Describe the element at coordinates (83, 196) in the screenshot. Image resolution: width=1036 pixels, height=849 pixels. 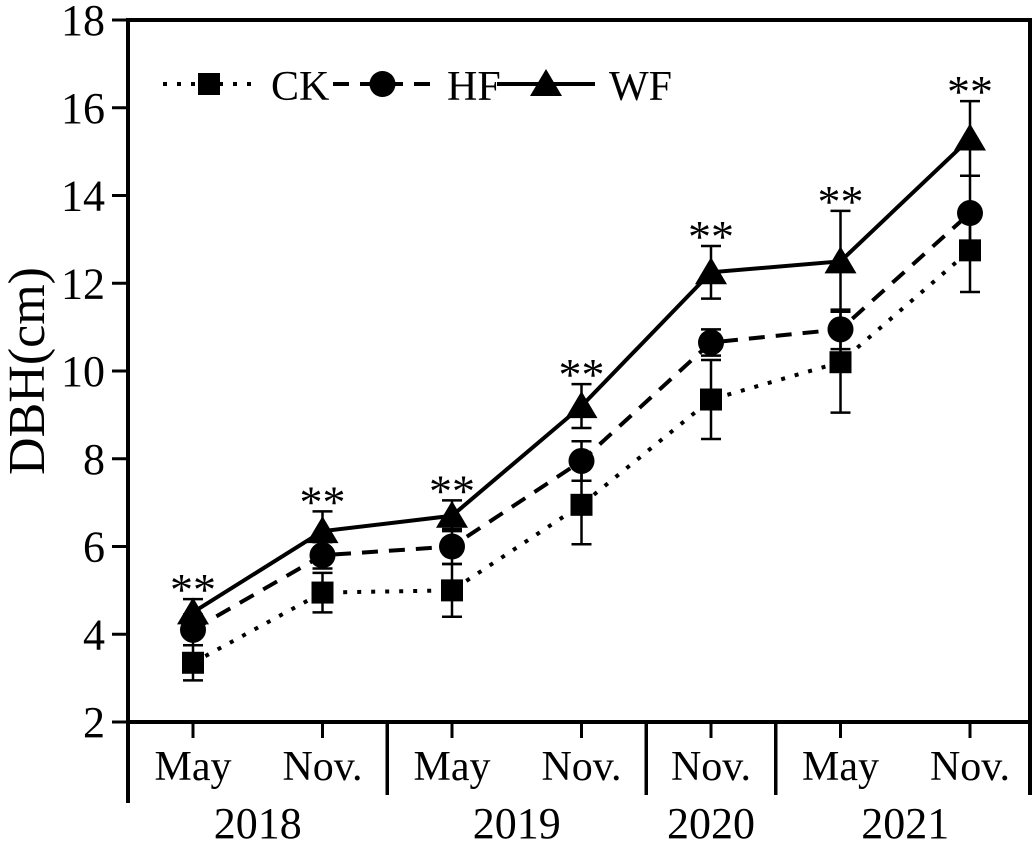
I see `y-tick-label: 14` at that location.